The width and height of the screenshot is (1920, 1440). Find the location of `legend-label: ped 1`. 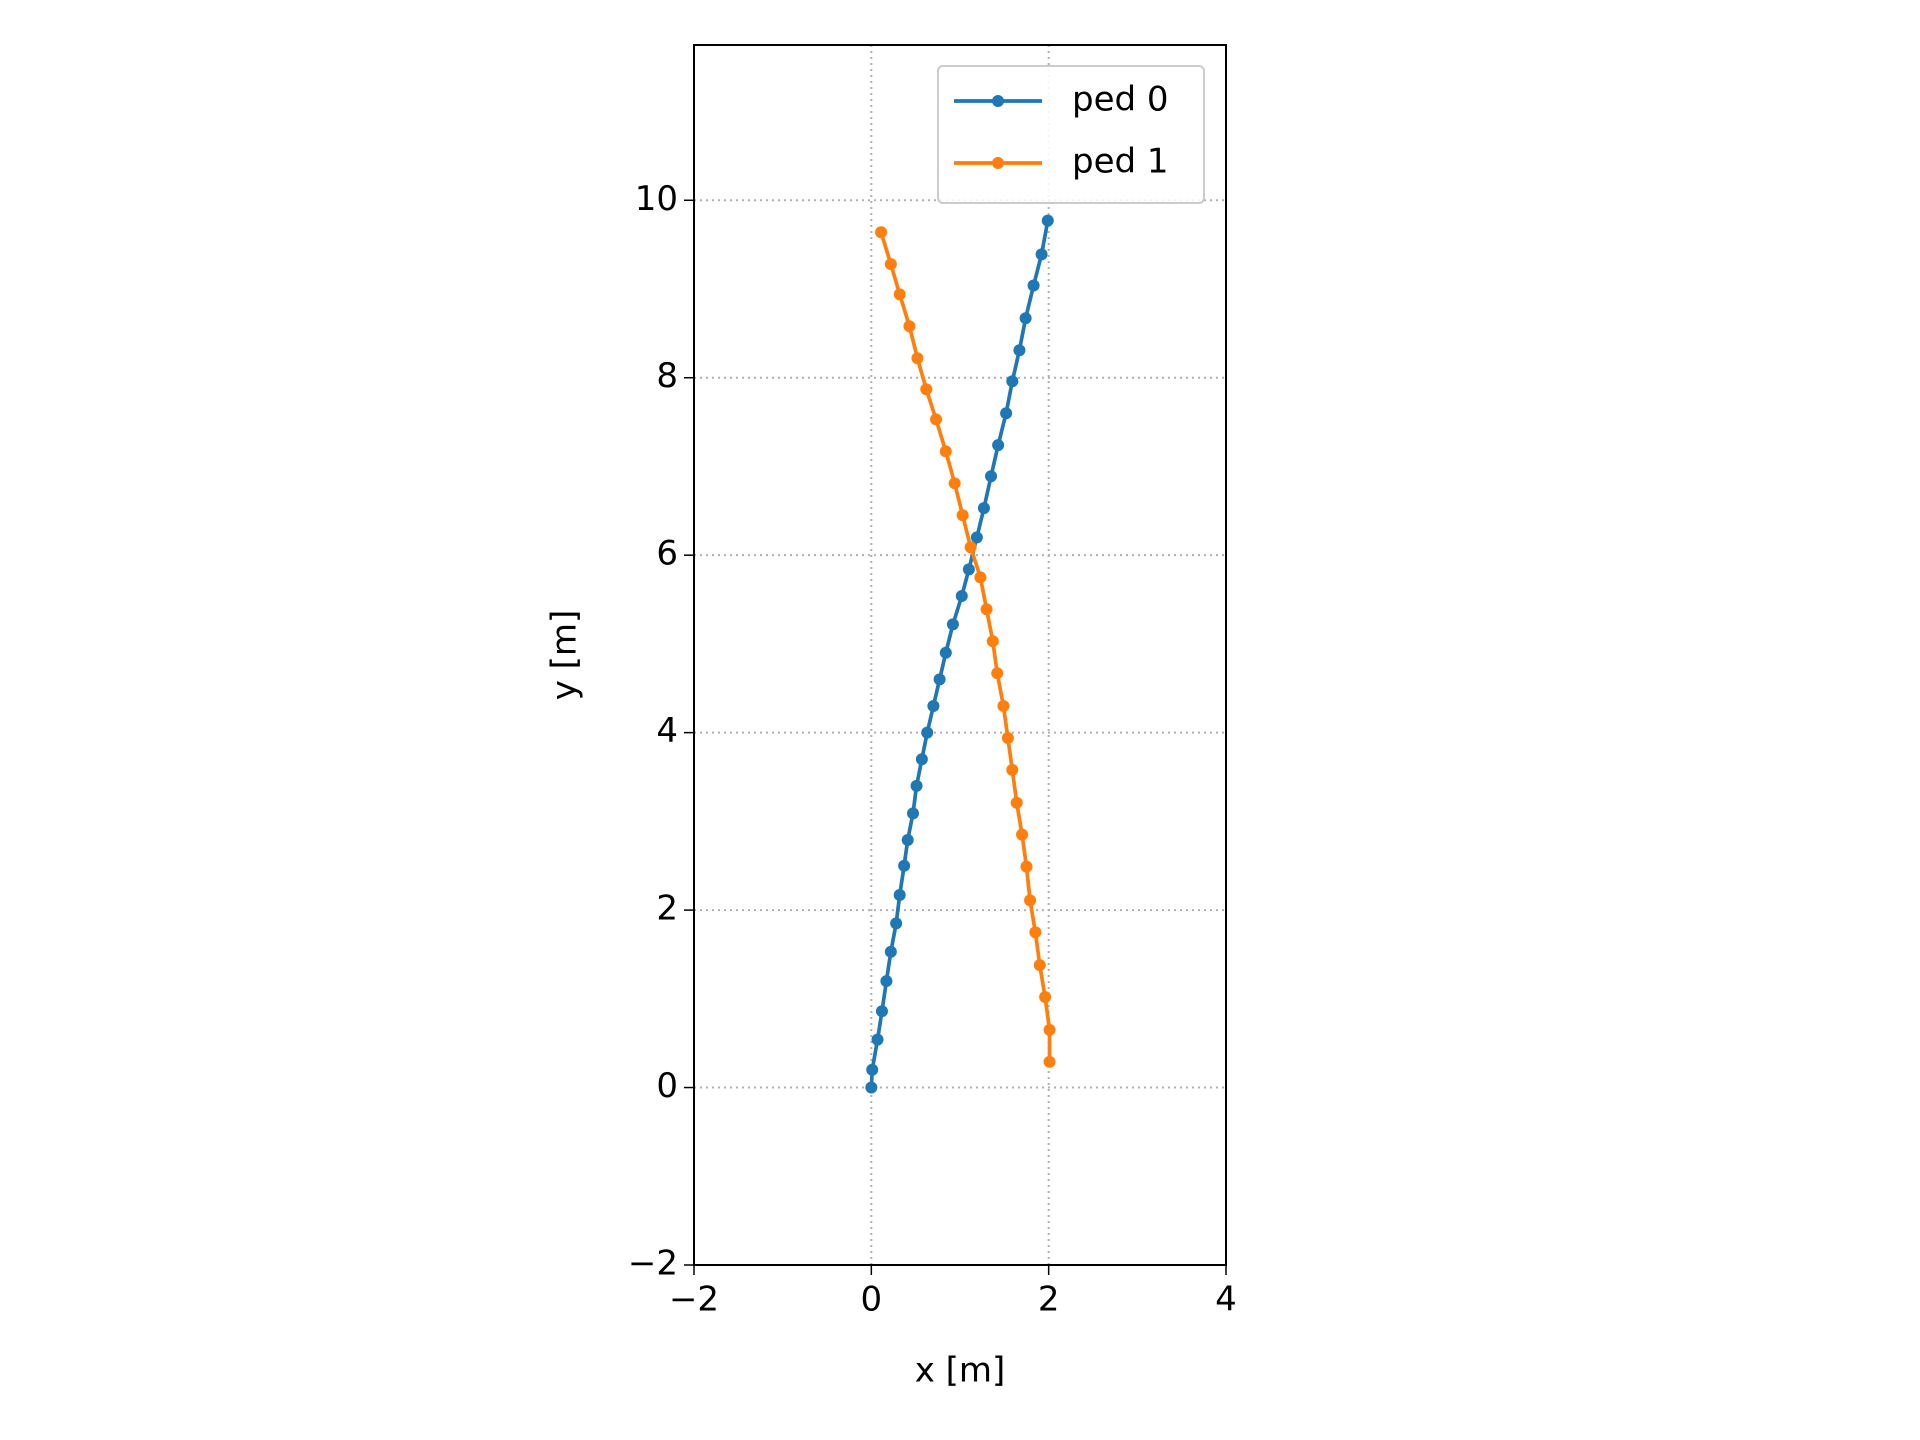

legend-label: ped 1 is located at coordinates (1120, 162).